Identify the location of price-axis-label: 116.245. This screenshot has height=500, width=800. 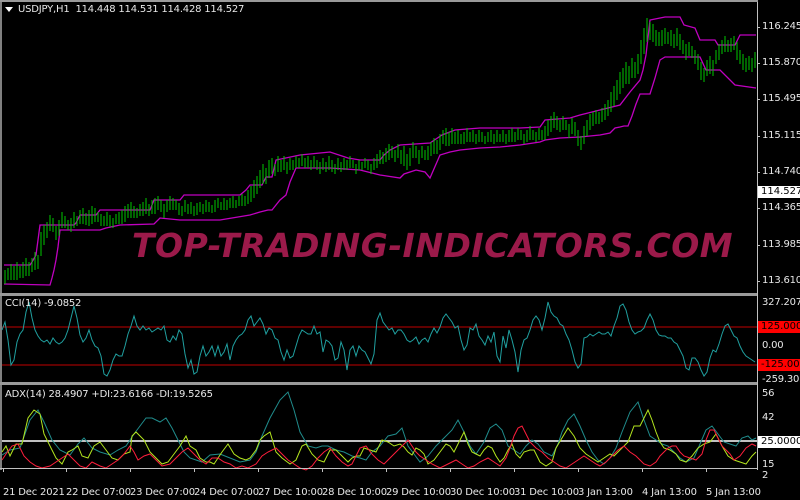
(781, 26).